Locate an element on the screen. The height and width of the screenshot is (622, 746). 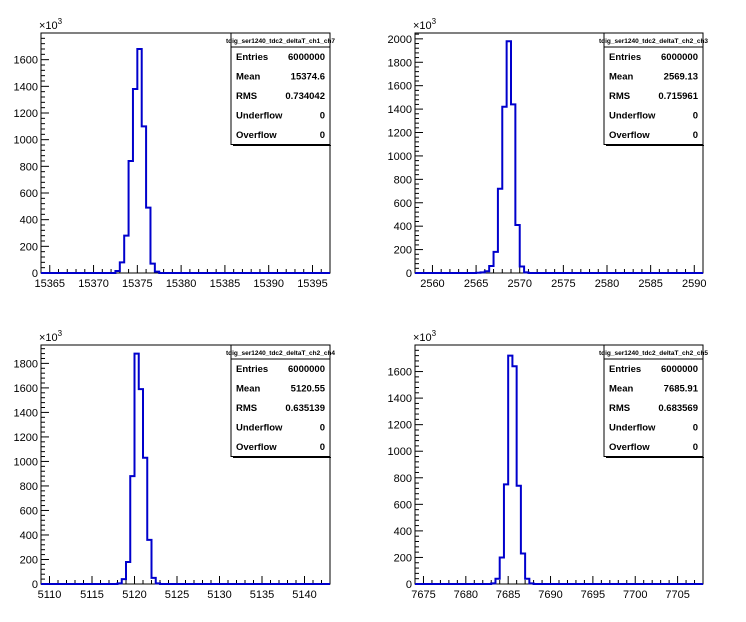
x-tick-label: 5135 is located at coordinates (262, 595).